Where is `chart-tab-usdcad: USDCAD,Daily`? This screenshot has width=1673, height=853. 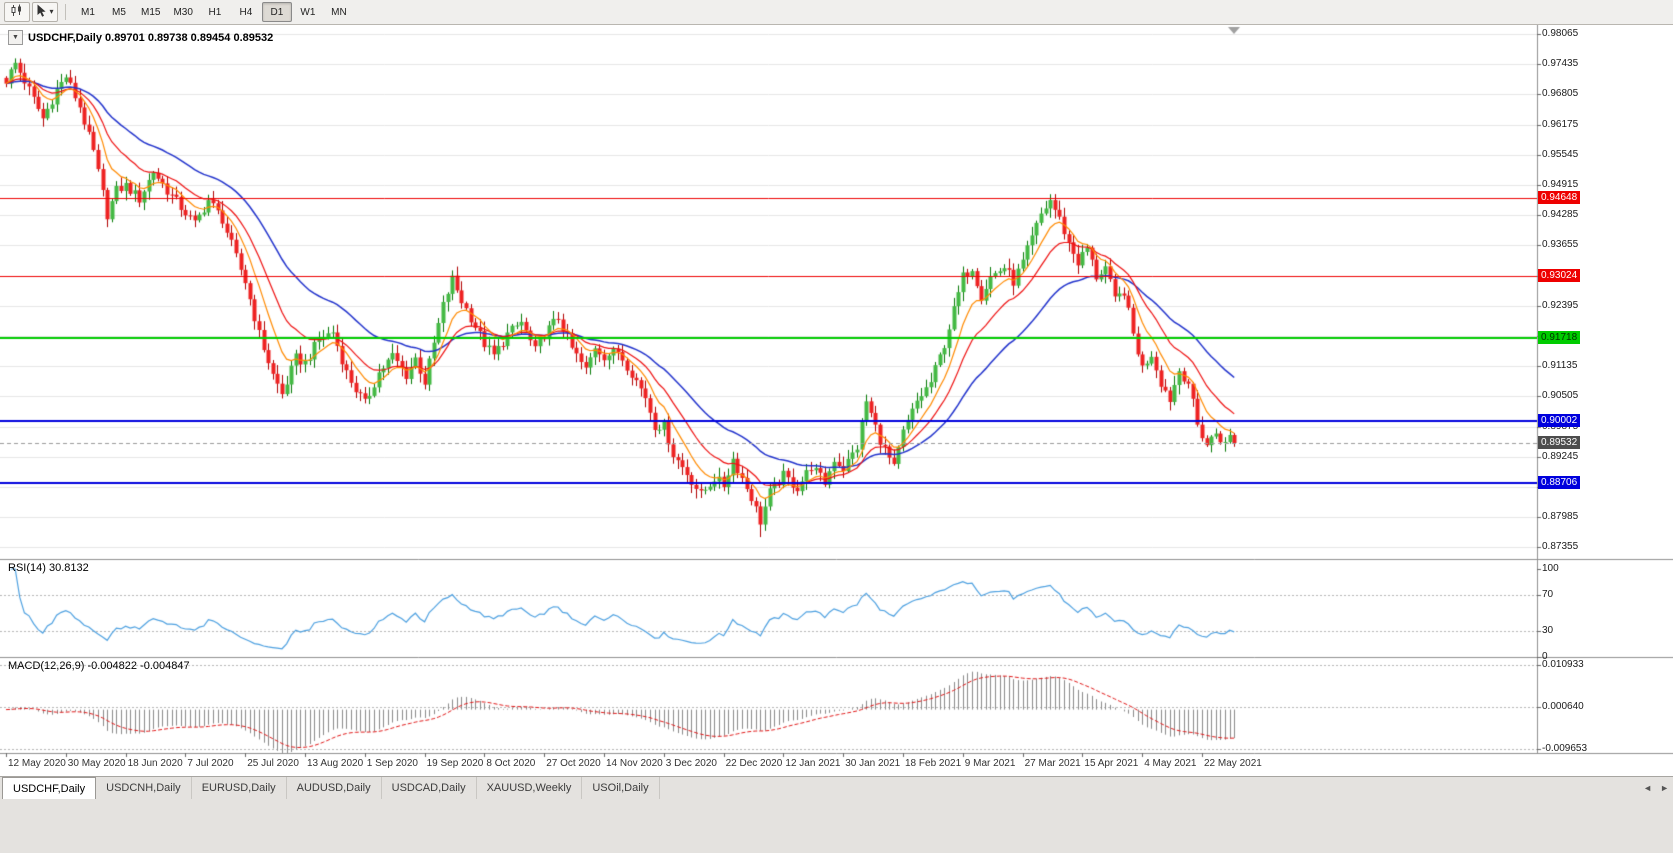 chart-tab-usdcad: USDCAD,Daily is located at coordinates (429, 788).